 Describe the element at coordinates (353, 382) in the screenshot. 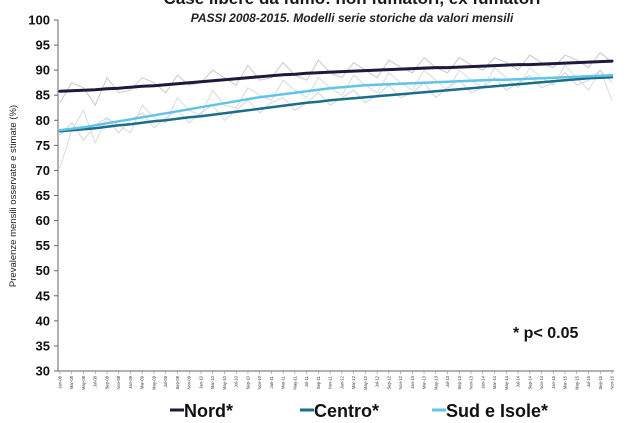

I see `x-tick-label: Mar-12` at that location.